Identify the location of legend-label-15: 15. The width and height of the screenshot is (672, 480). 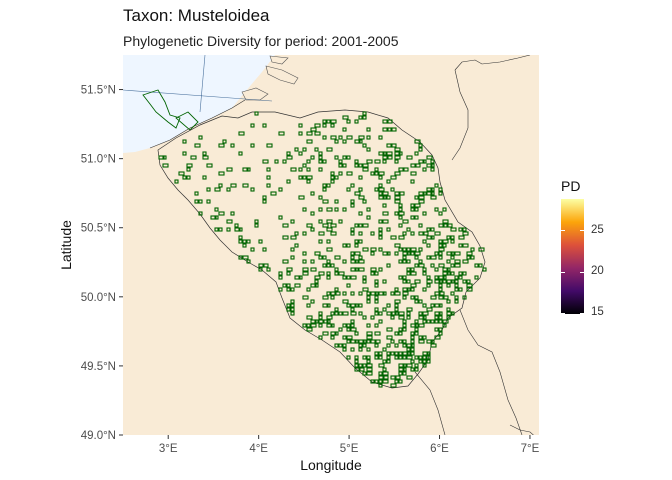
(597, 312).